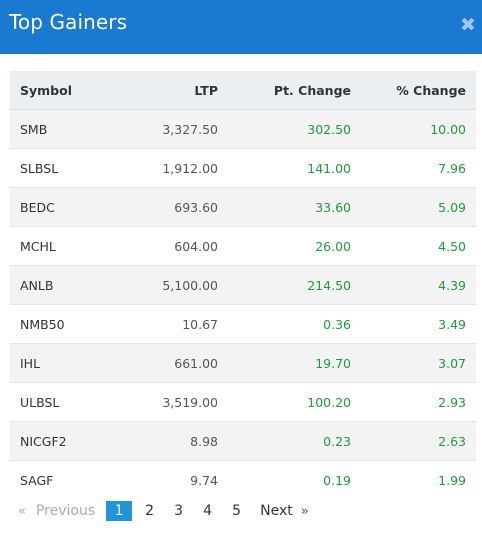 This screenshot has height=543, width=482. Describe the element at coordinates (243, 246) in the screenshot. I see `table-row: MCHL 604.00 26.00 4.50` at that location.